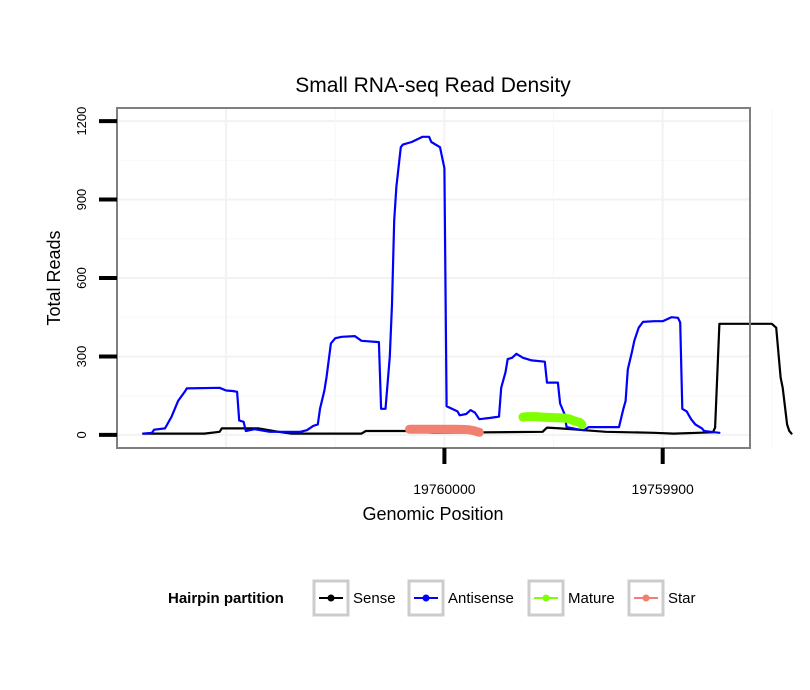 The height and width of the screenshot is (690, 810). What do you see at coordinates (553, 472) in the screenshot?
I see `x-axis: 19760000 19759900` at bounding box center [553, 472].